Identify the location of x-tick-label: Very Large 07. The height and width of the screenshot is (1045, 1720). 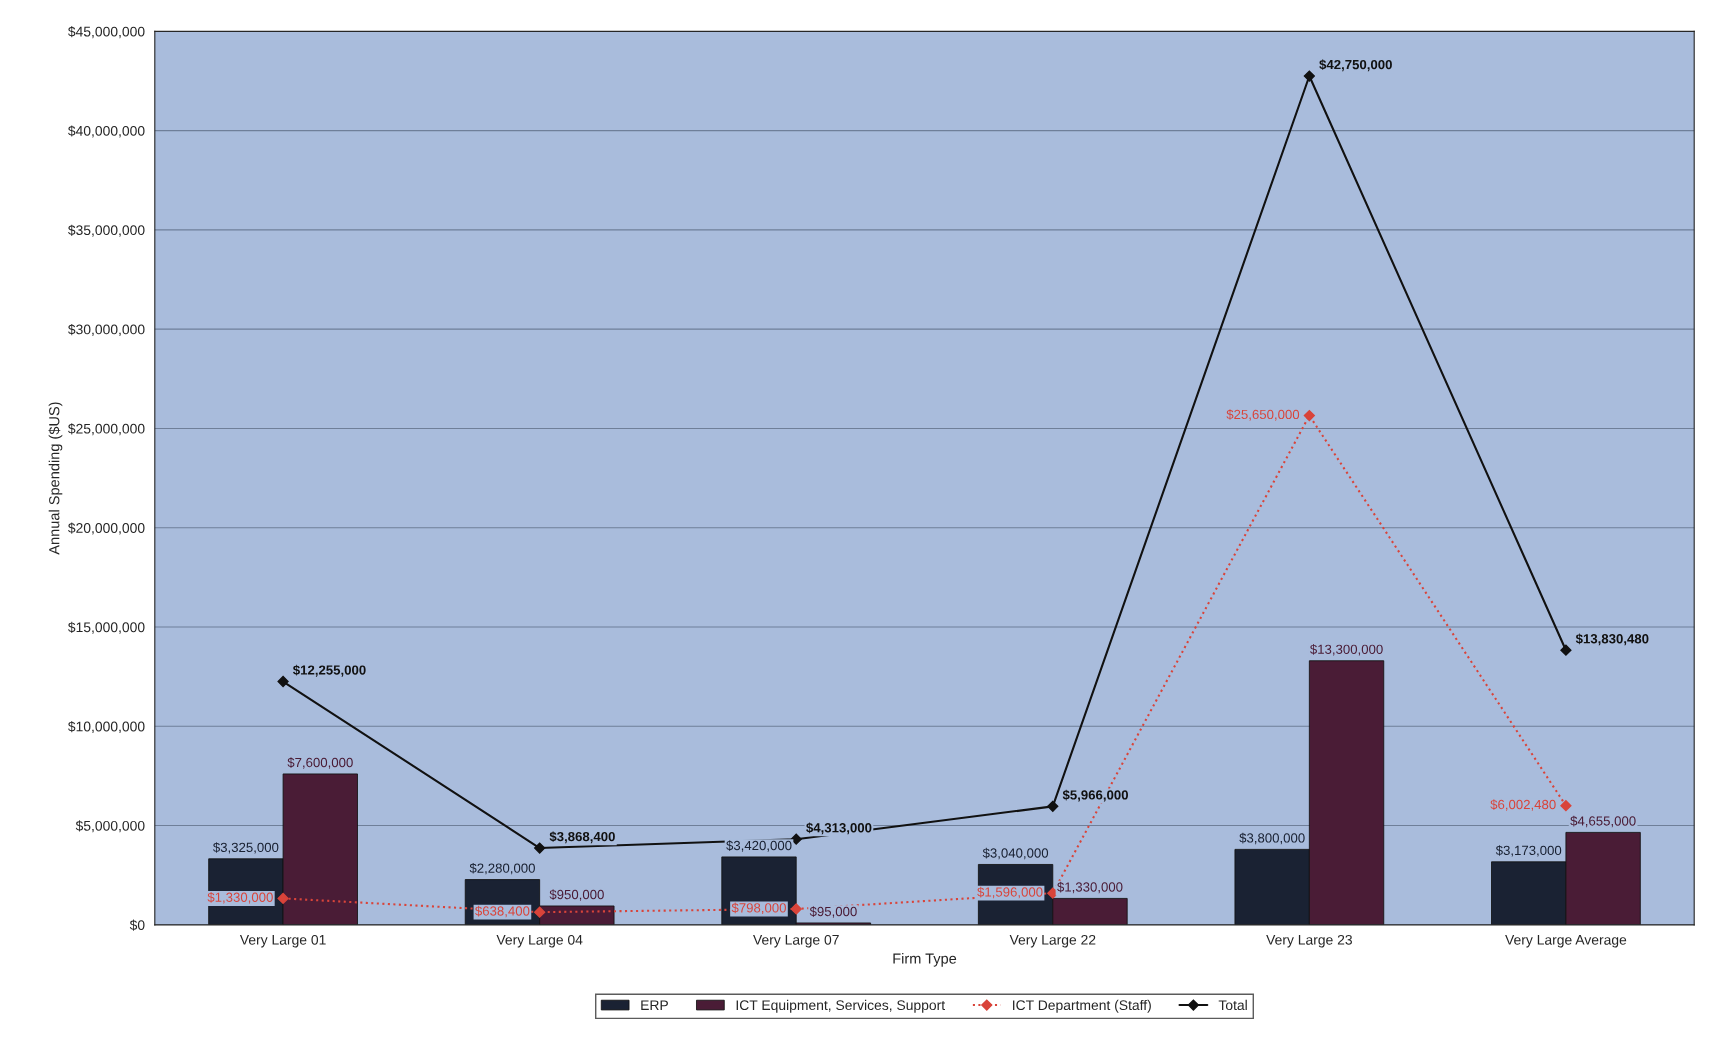
(796, 941).